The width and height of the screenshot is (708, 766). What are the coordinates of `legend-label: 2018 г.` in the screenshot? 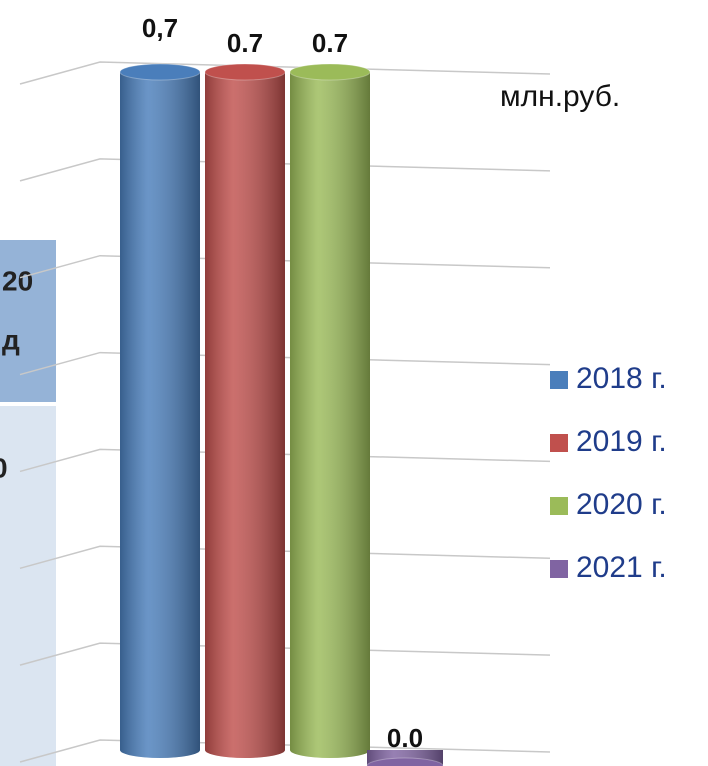 It's located at (621, 378).